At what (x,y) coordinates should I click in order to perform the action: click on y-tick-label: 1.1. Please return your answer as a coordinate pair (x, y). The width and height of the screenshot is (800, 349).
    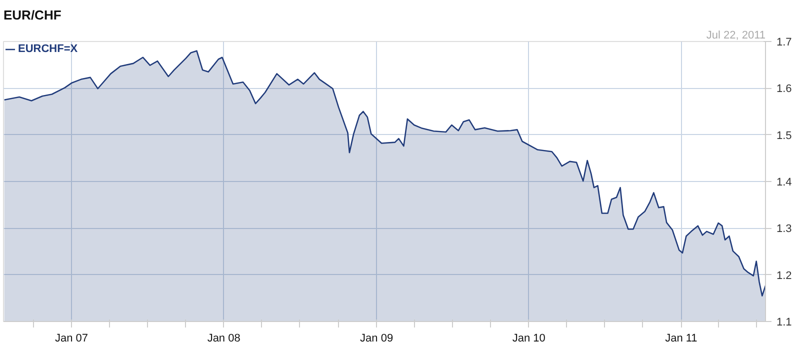
    Looking at the image, I should click on (784, 322).